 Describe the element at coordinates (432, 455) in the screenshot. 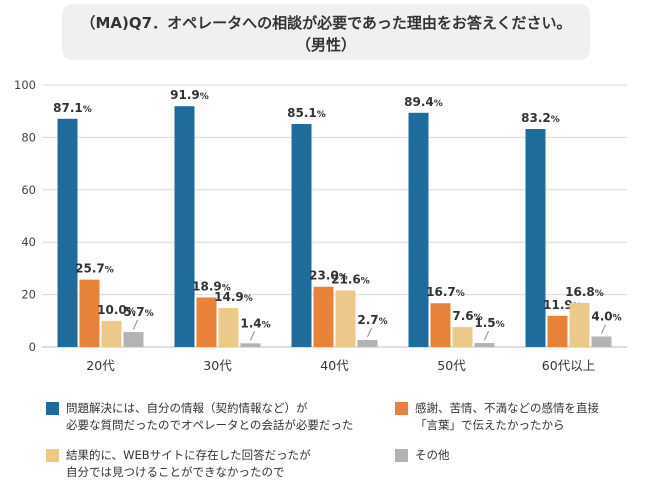

I see `legend-label: その他` at that location.